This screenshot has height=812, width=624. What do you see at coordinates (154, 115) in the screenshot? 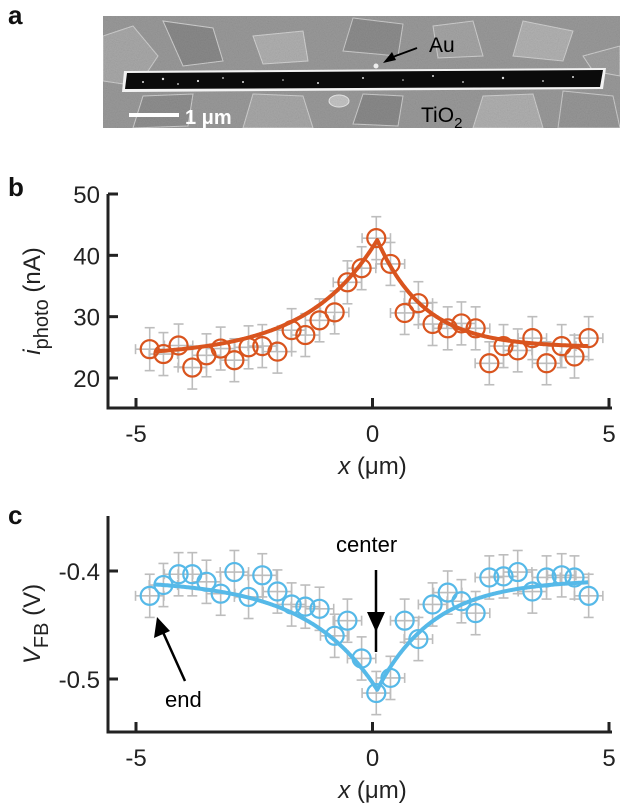
I see `scale-bar` at bounding box center [154, 115].